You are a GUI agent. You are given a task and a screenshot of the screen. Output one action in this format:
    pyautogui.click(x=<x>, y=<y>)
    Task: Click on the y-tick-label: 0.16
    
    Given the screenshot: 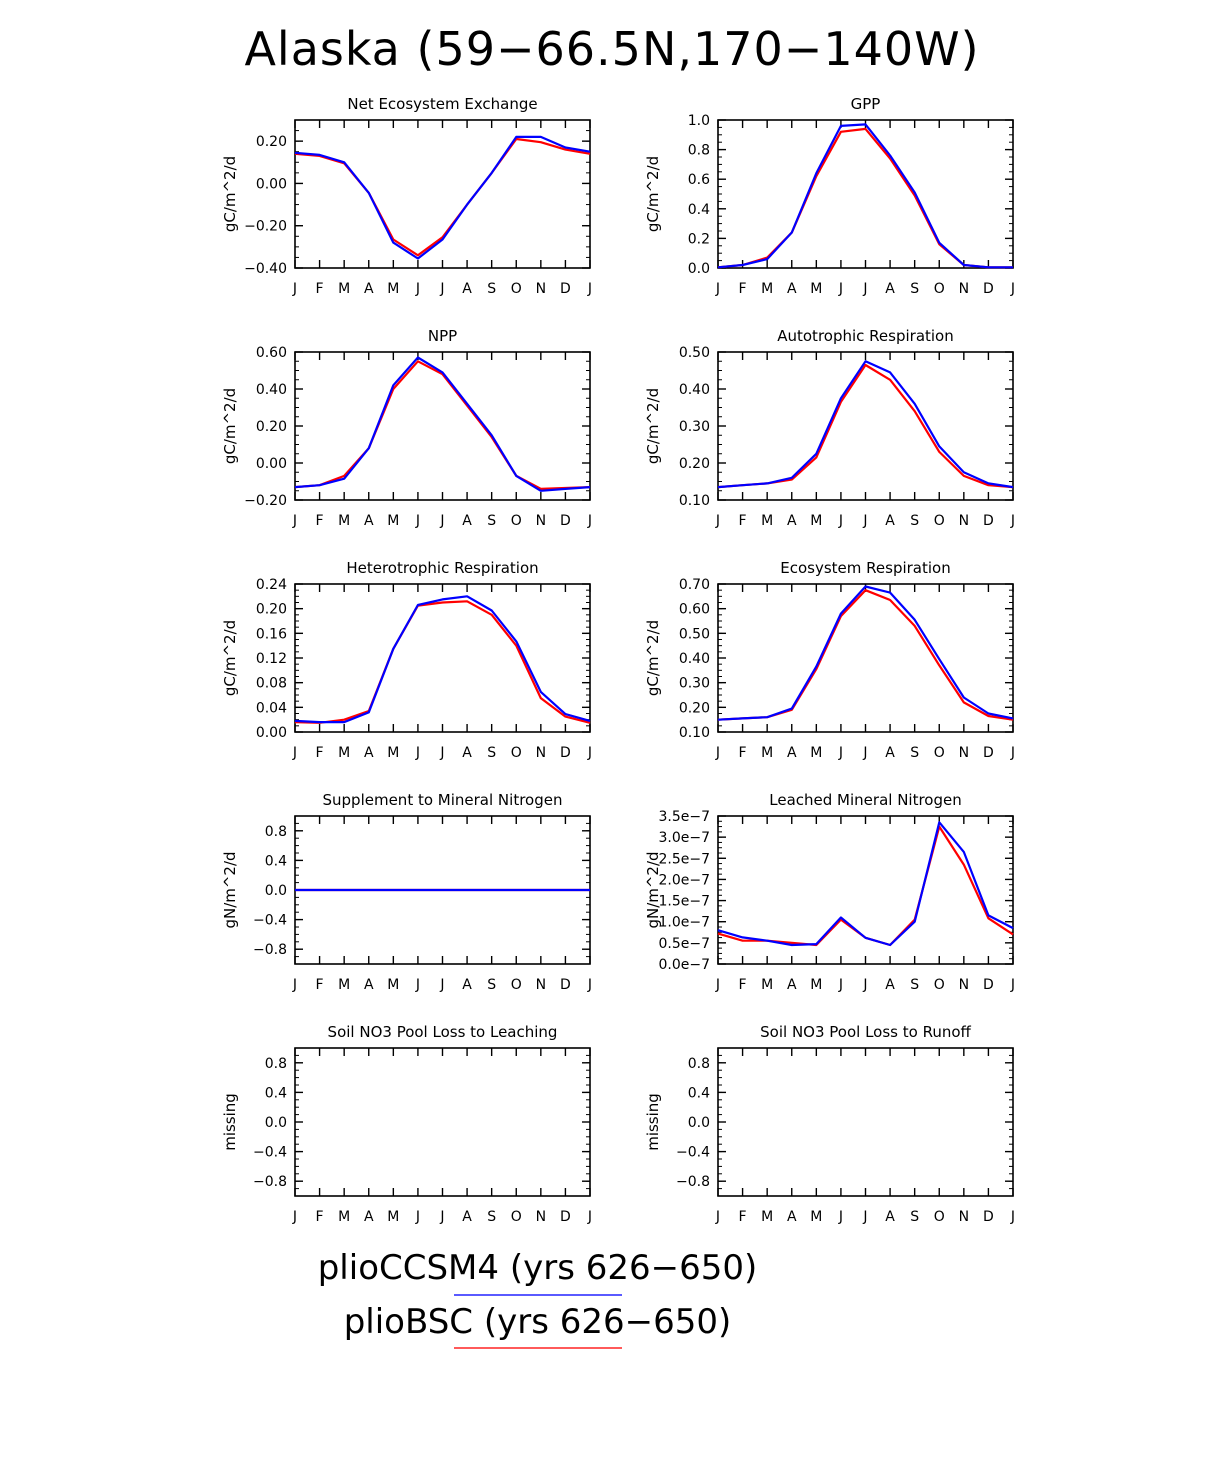 What is the action you would take?
    pyautogui.click(x=271, y=634)
    